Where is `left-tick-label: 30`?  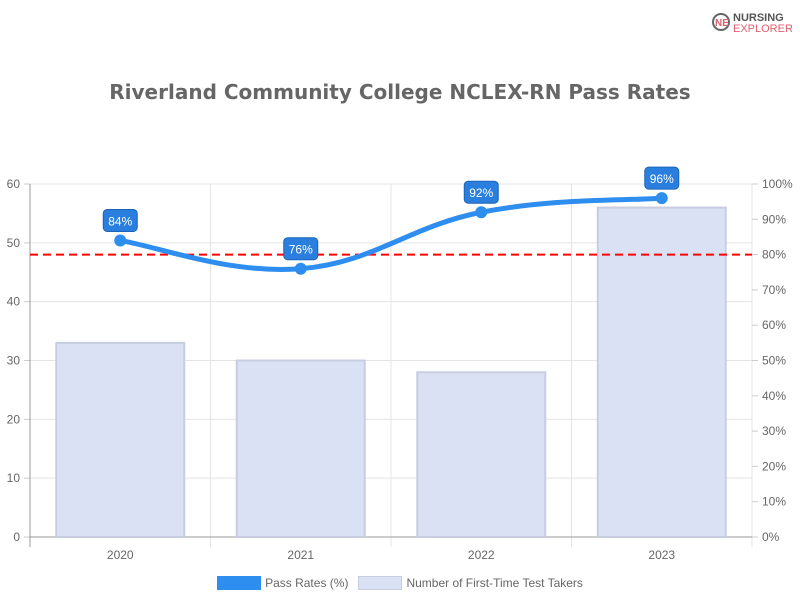 left-tick-label: 30 is located at coordinates (14, 361).